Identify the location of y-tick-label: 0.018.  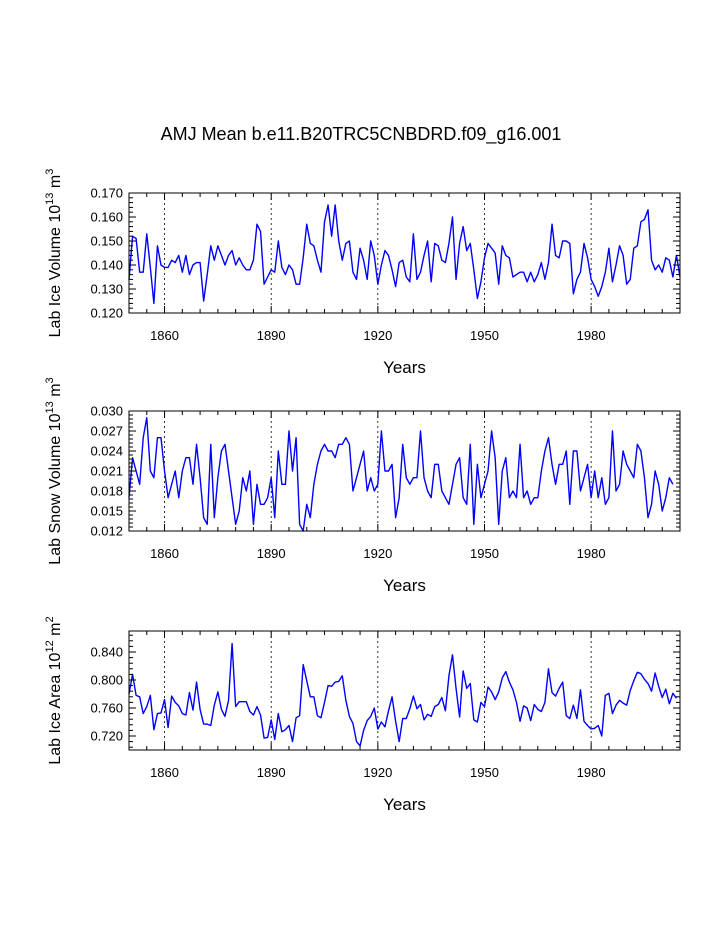
(106, 491).